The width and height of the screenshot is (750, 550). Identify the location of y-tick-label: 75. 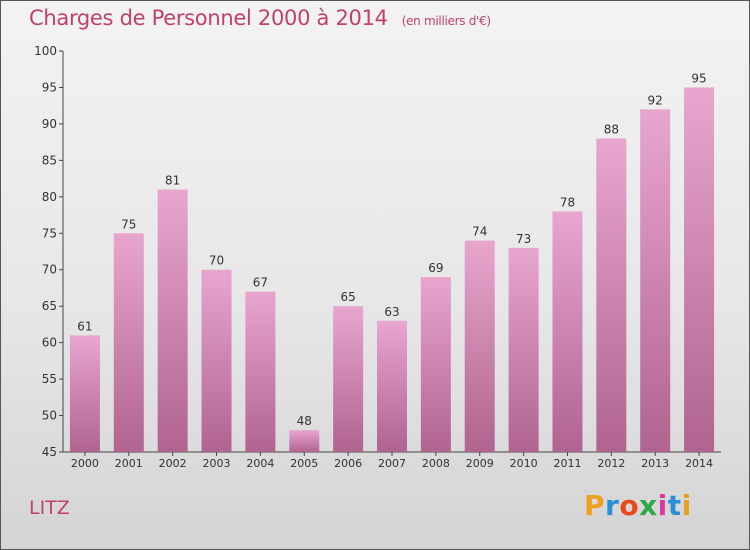
(49, 233).